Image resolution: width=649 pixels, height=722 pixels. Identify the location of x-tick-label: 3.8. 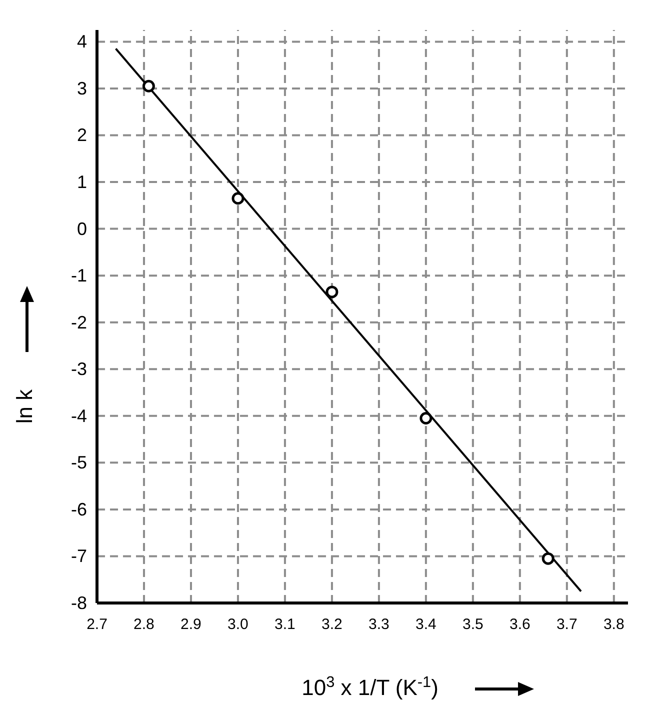
(613, 624).